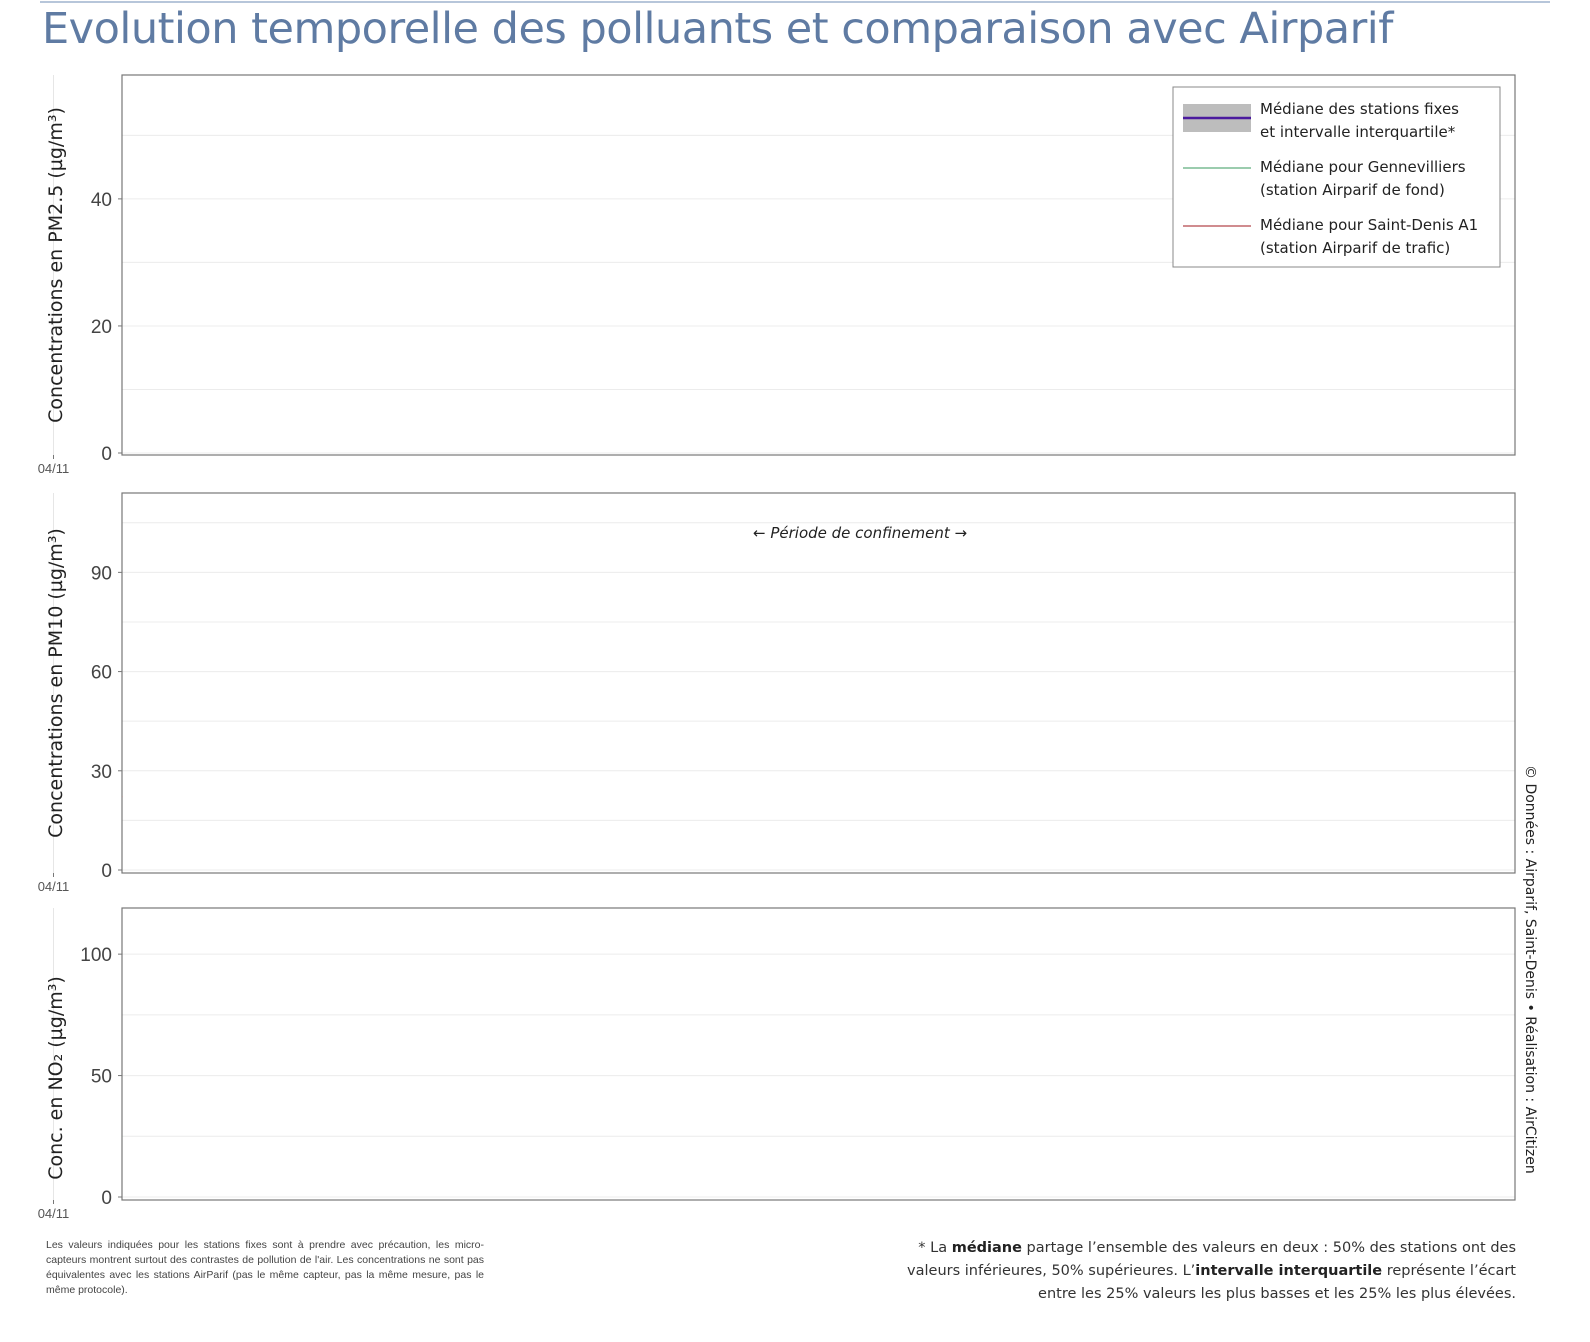 The image size is (1590, 1342). Describe the element at coordinates (986, 1248) in the screenshot. I see `note-bold-median: médiane` at that location.